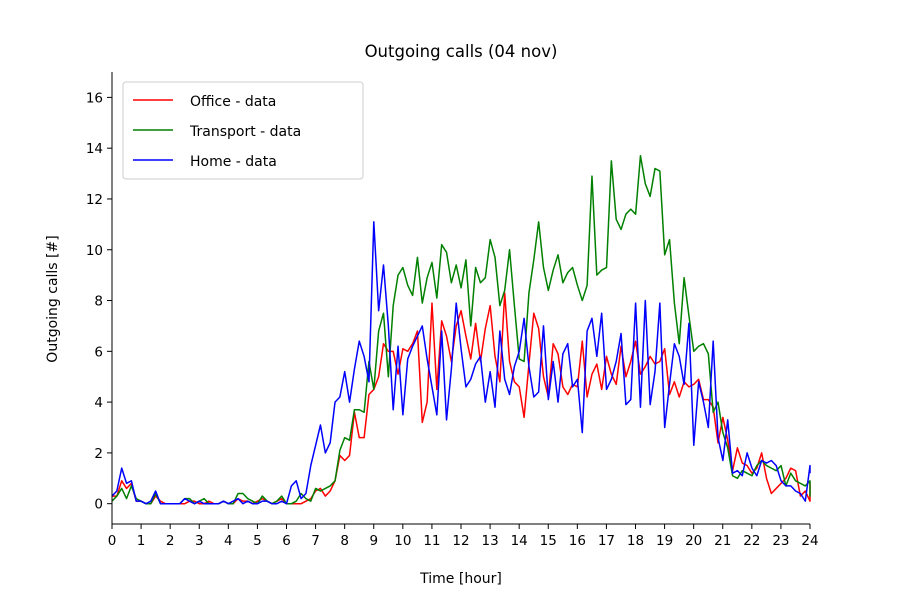 This screenshot has height=600, width=900. I want to click on x-tick-label: 9, so click(373, 541).